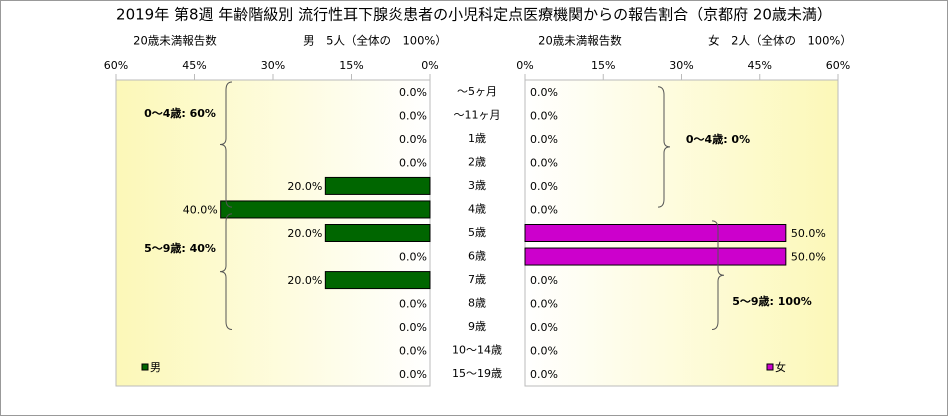  Describe the element at coordinates (477, 161) in the screenshot. I see `category-label: 2歳` at that location.